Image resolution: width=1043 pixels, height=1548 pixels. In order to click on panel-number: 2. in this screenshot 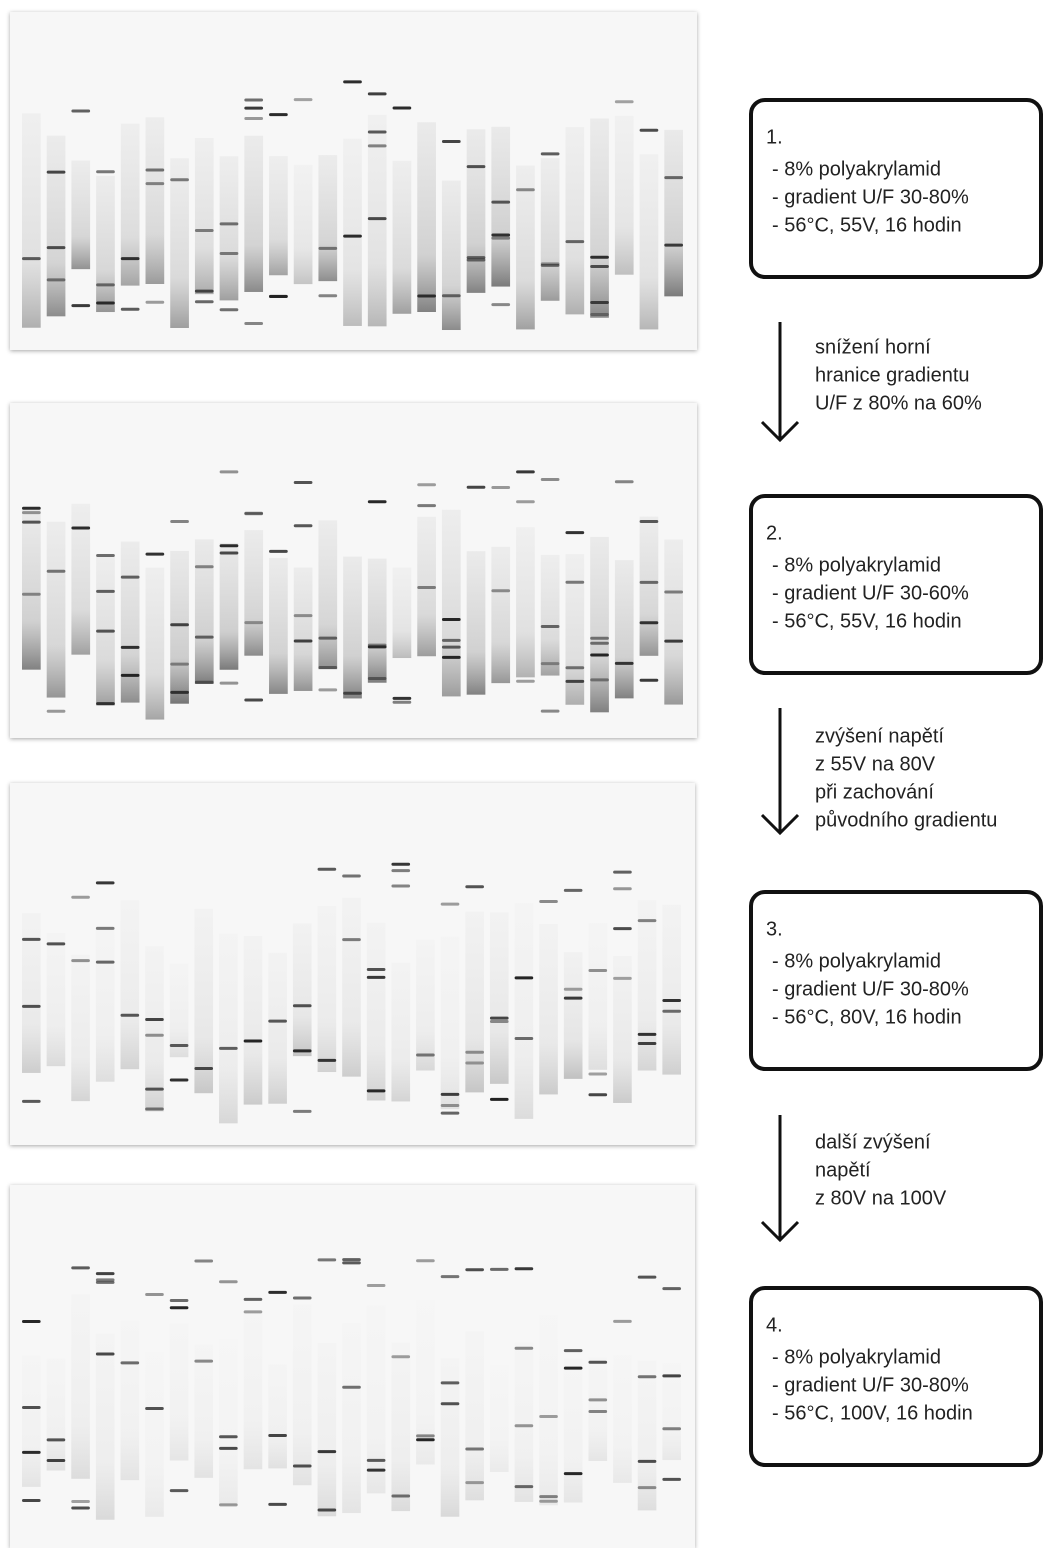, I will do `click(774, 533)`.